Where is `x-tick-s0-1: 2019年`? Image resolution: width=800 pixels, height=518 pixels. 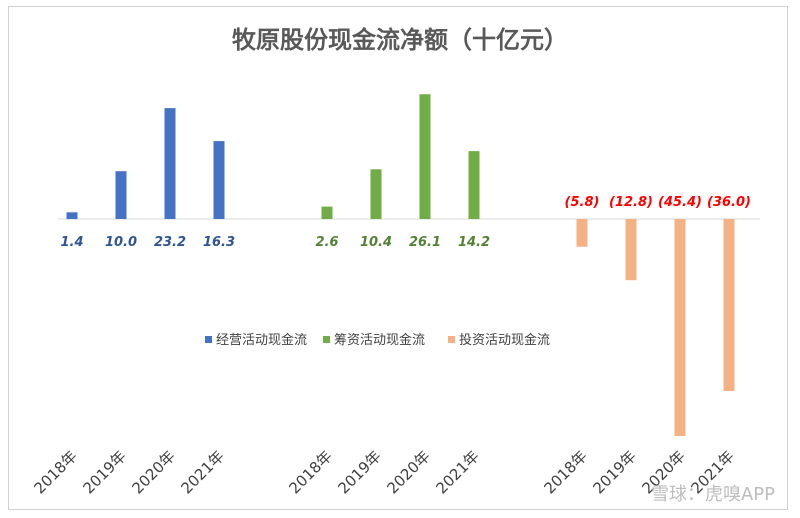 x-tick-s0-1: 2019年 is located at coordinates (104, 472).